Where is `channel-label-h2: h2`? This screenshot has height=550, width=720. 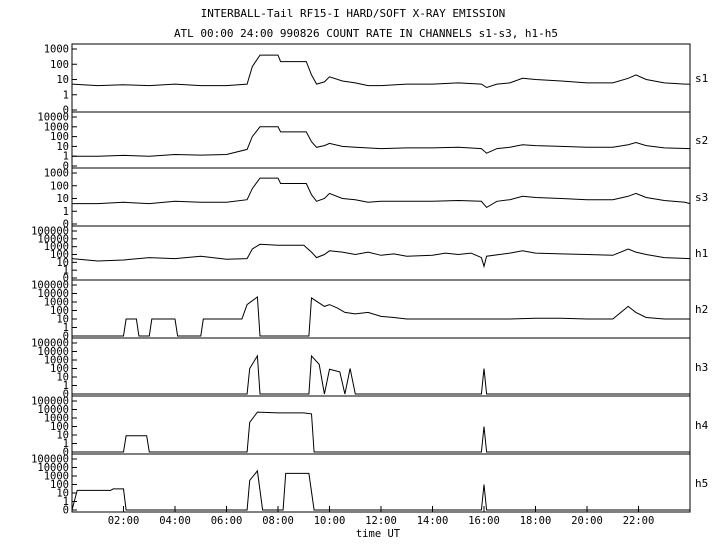
channel-label-h2: h2 is located at coordinates (701, 309).